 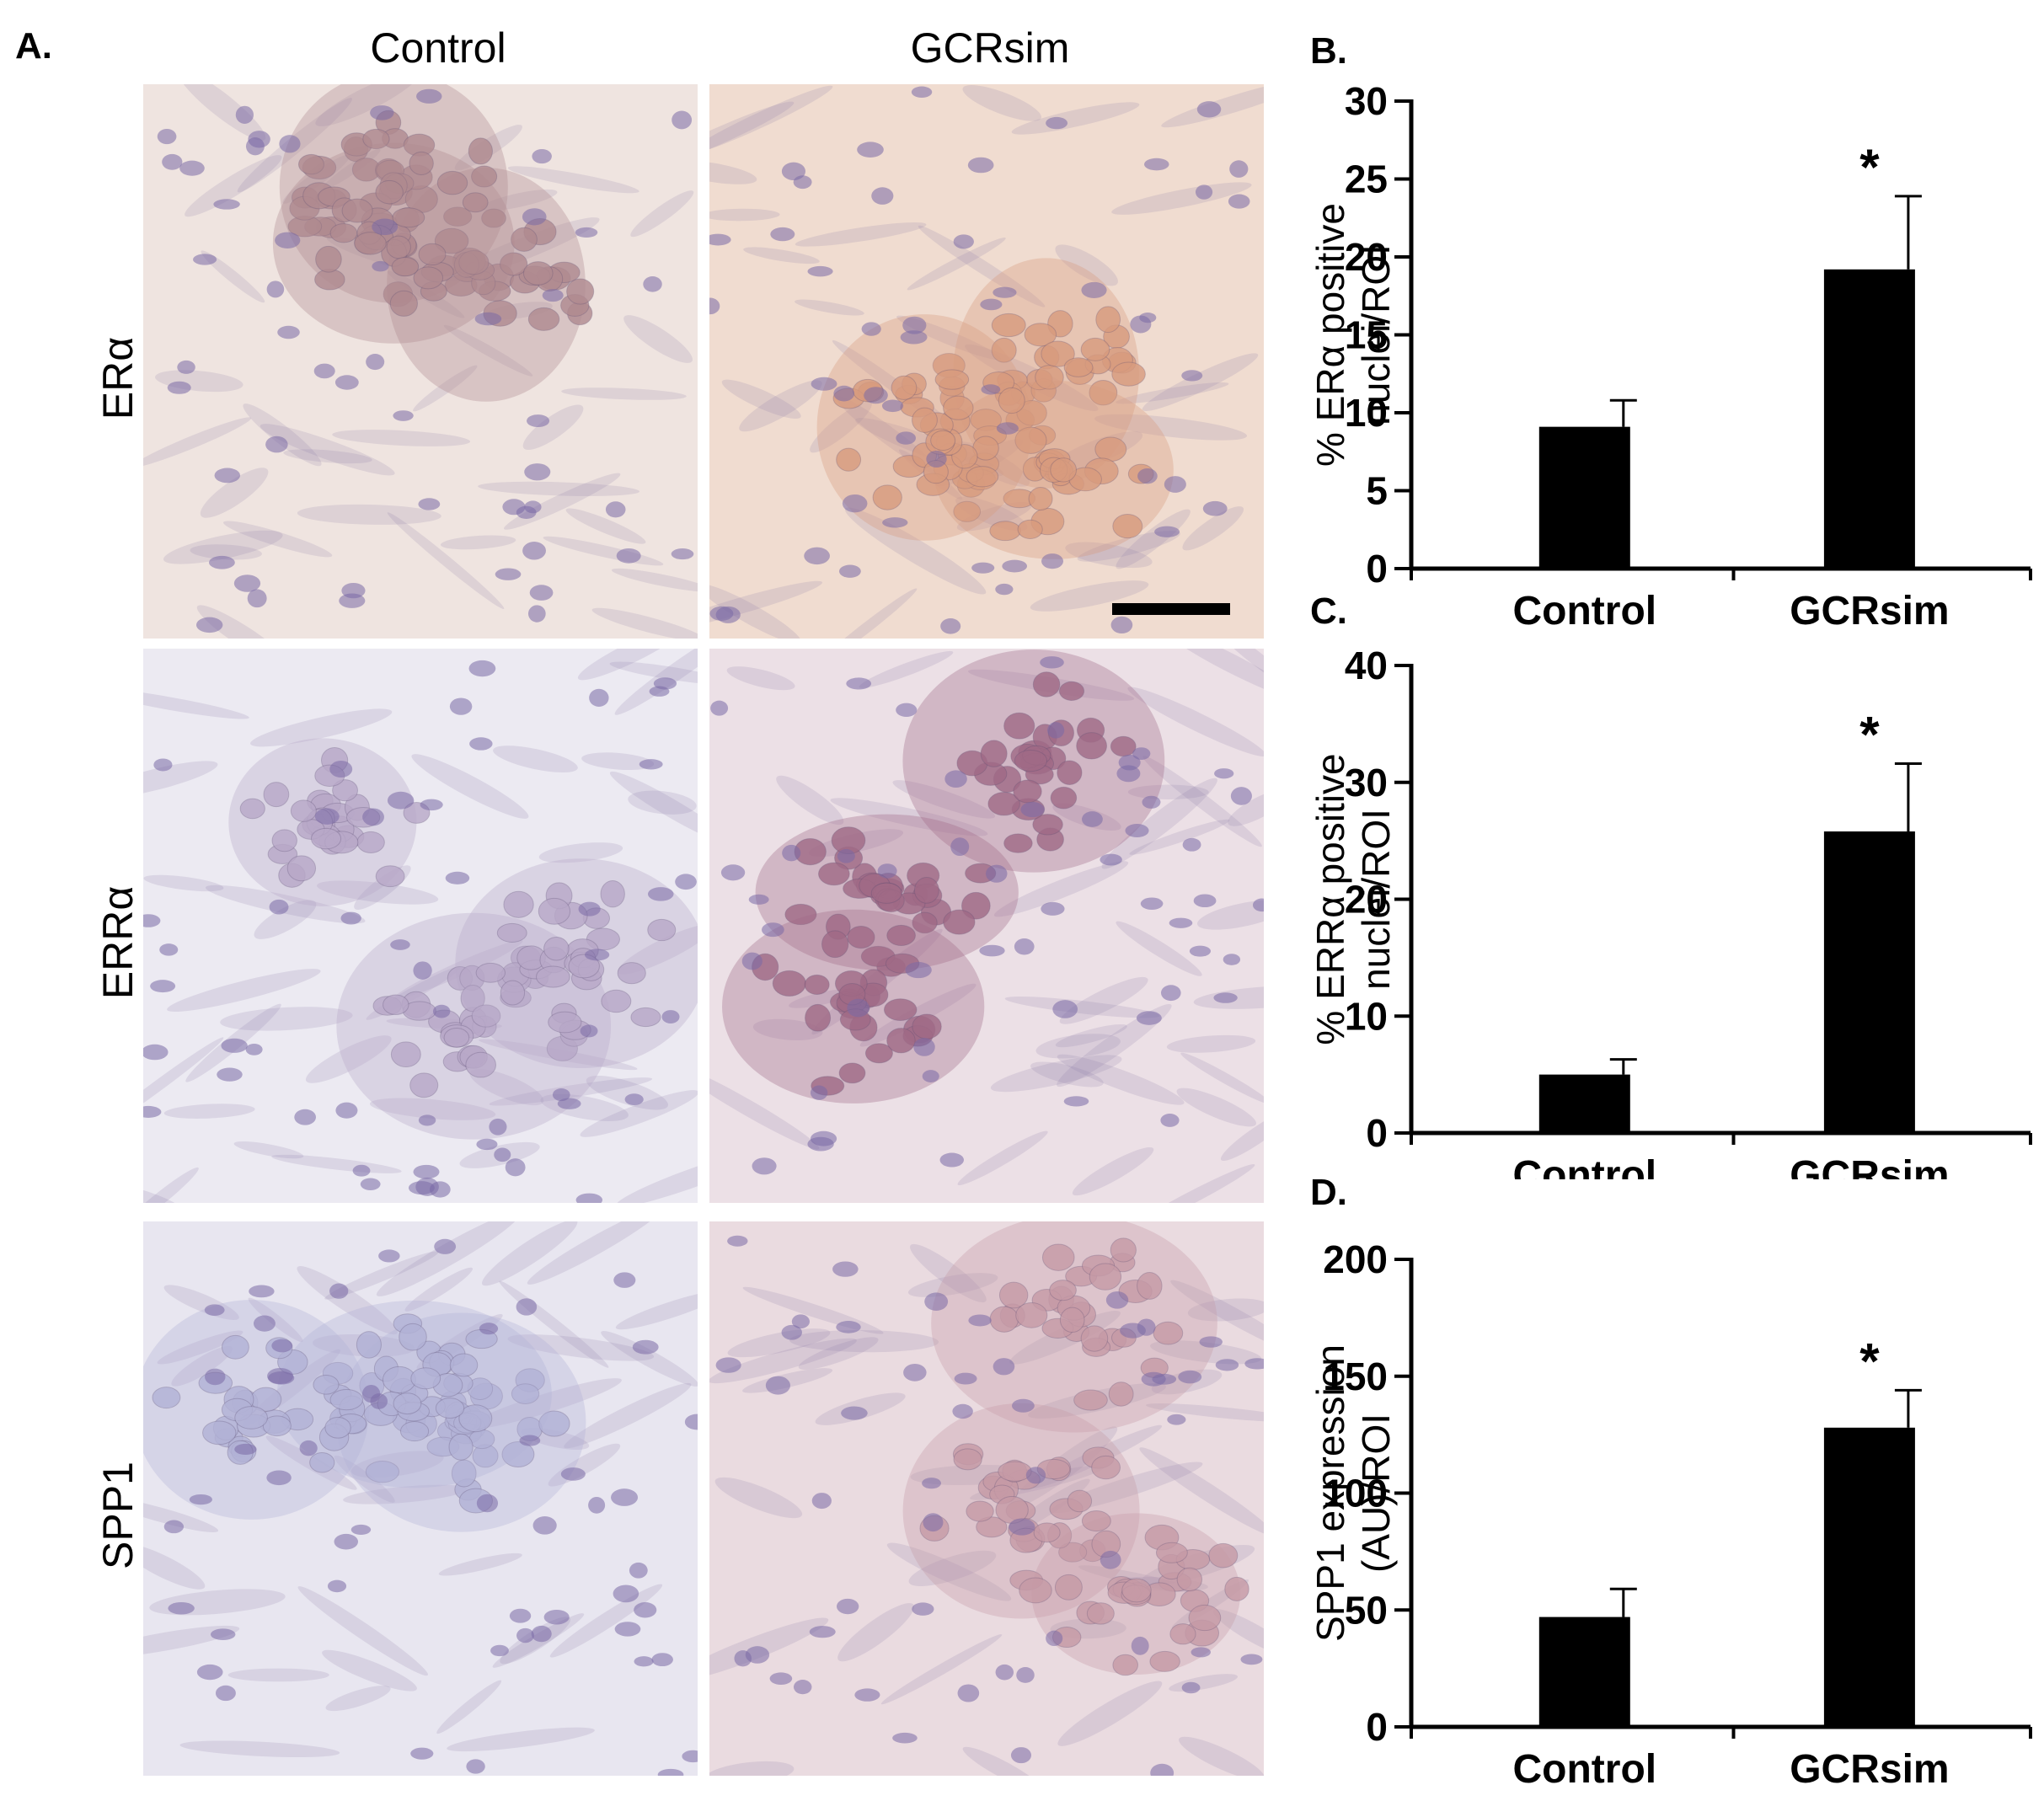 What do you see at coordinates (1328, 51) in the screenshot?
I see `panel-letter: B.` at bounding box center [1328, 51].